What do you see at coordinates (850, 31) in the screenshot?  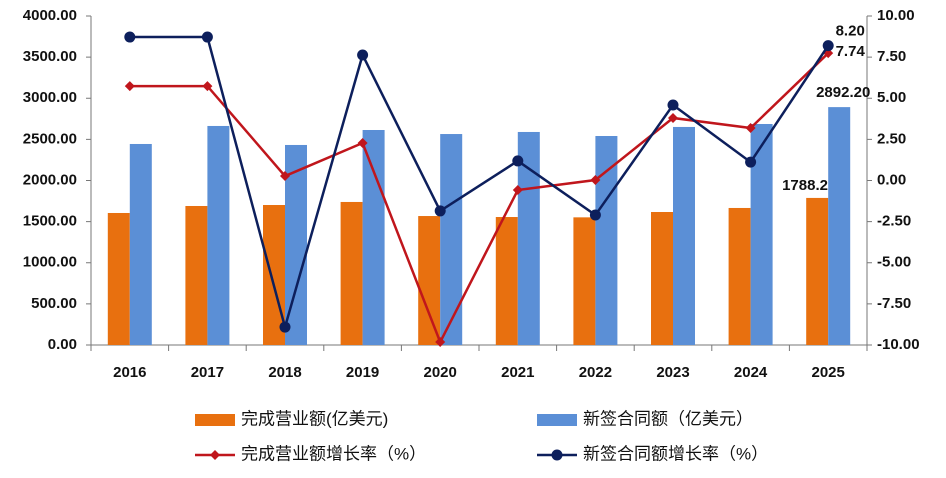 I see `data-label: 8.20` at bounding box center [850, 31].